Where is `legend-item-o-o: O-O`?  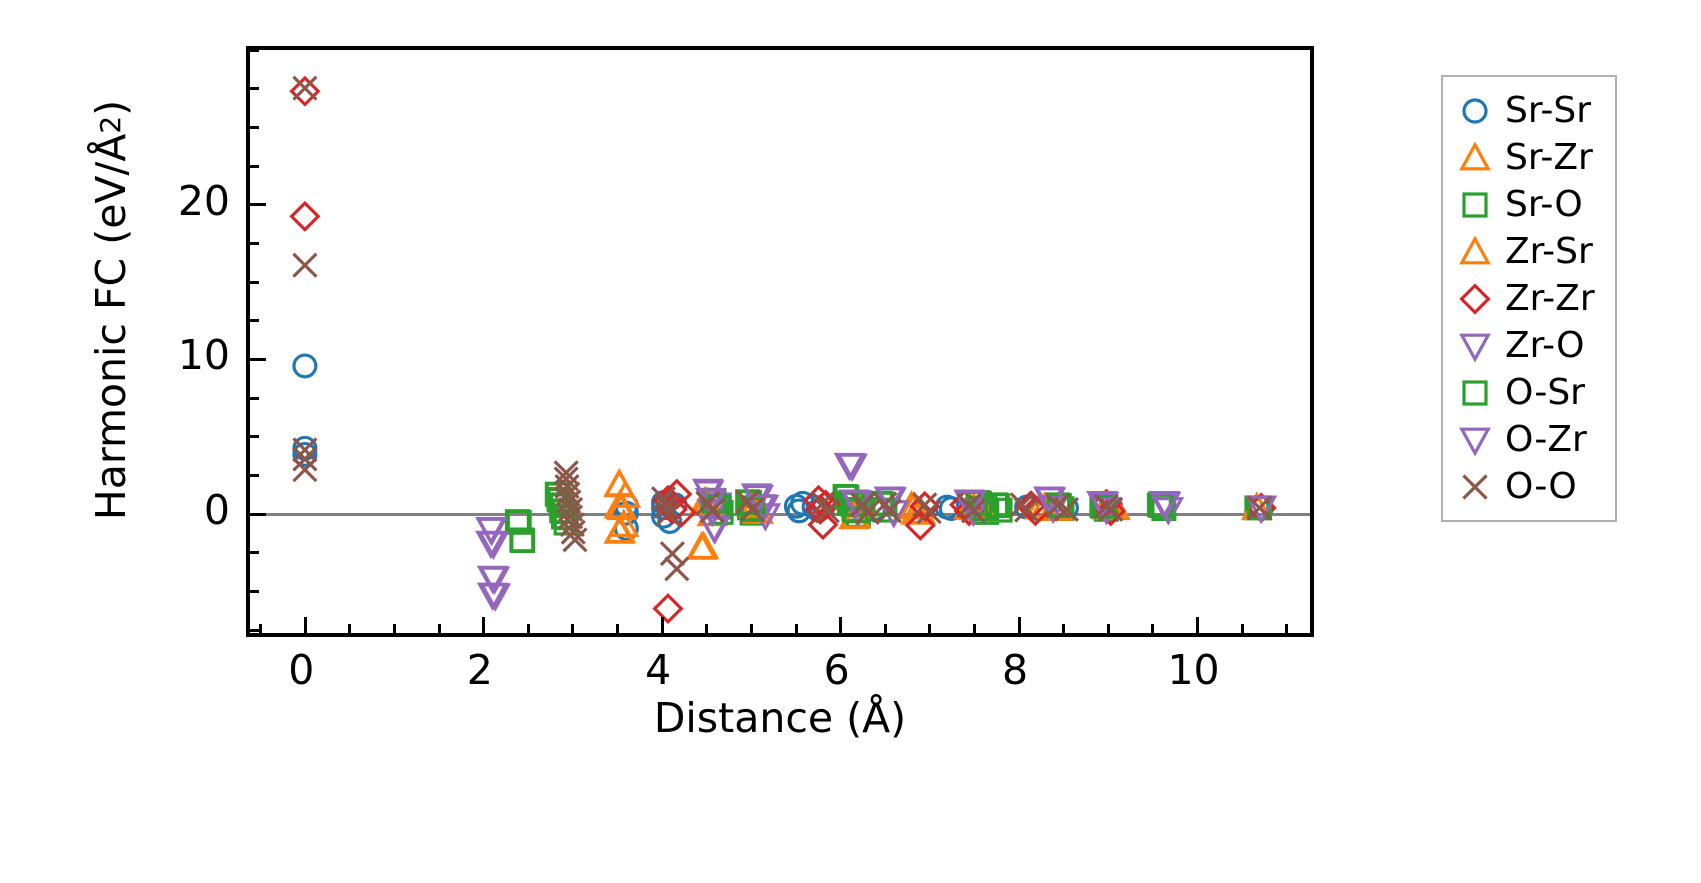 legend-item-o-o: O-O is located at coordinates (1529, 486).